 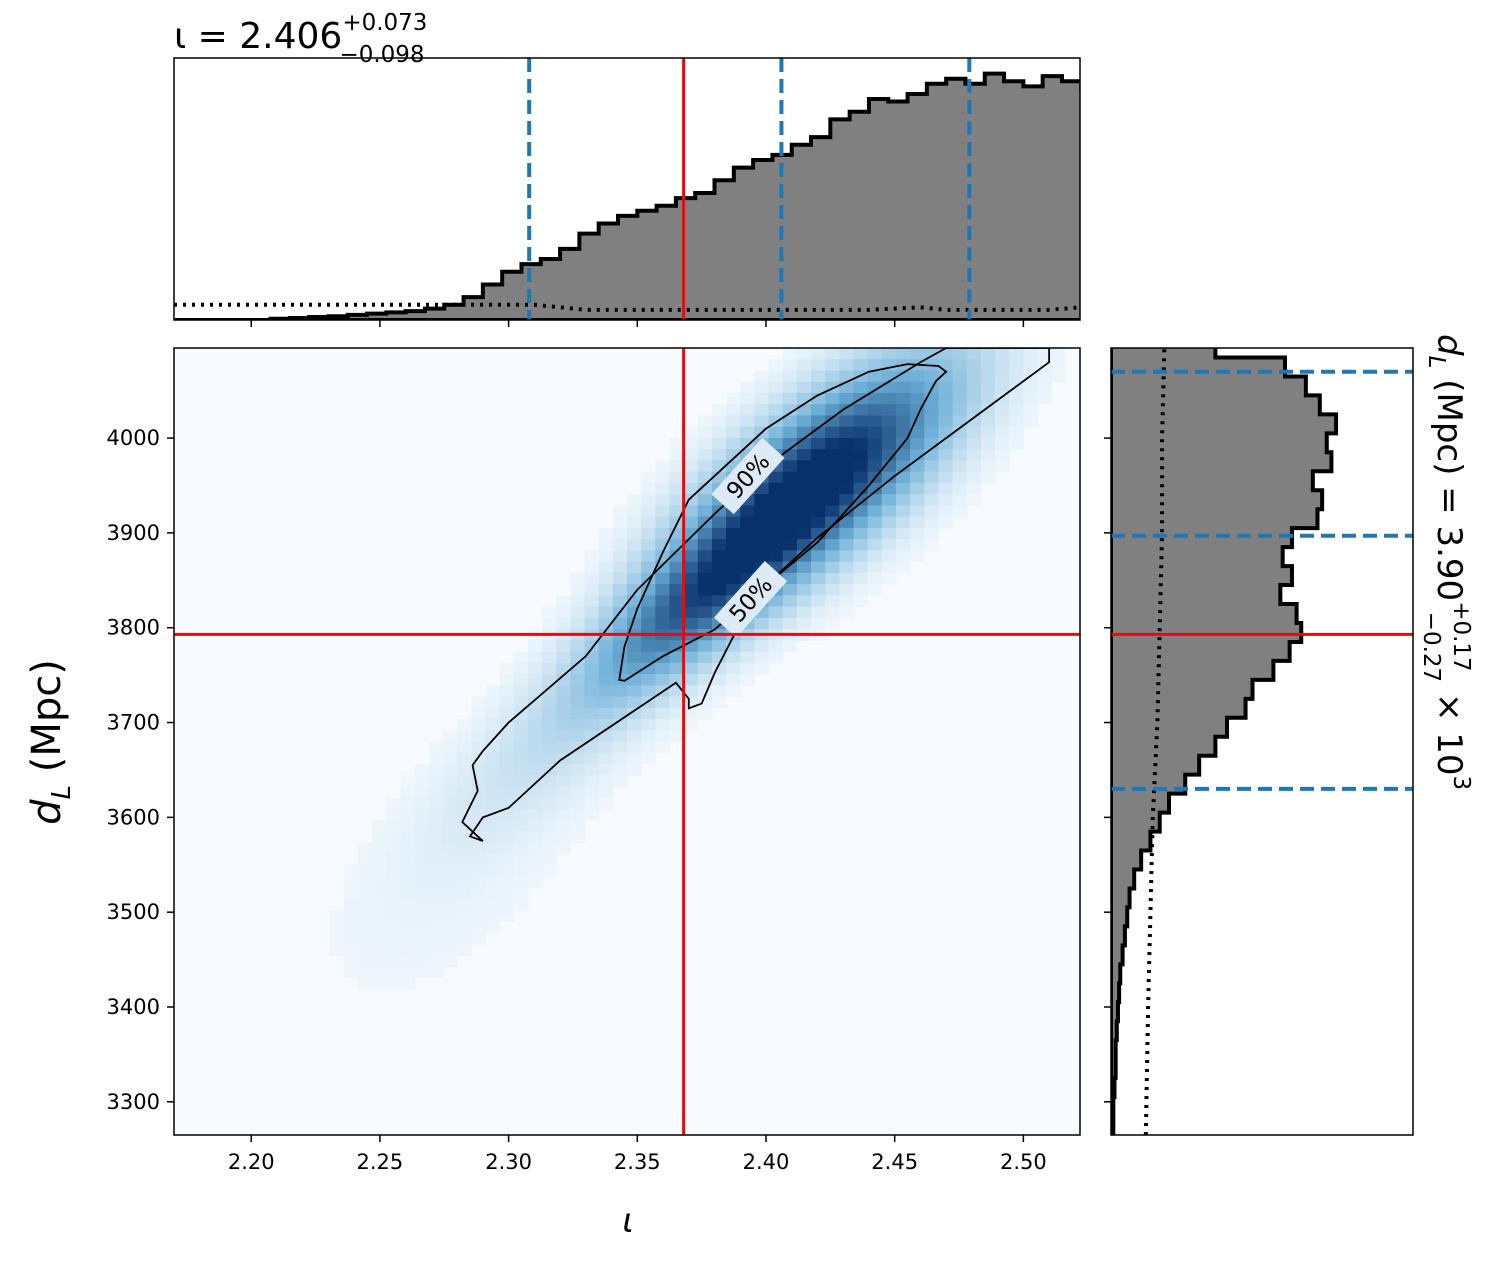 What do you see at coordinates (766, 1162) in the screenshot?
I see `x-tick-label: 2.40` at bounding box center [766, 1162].